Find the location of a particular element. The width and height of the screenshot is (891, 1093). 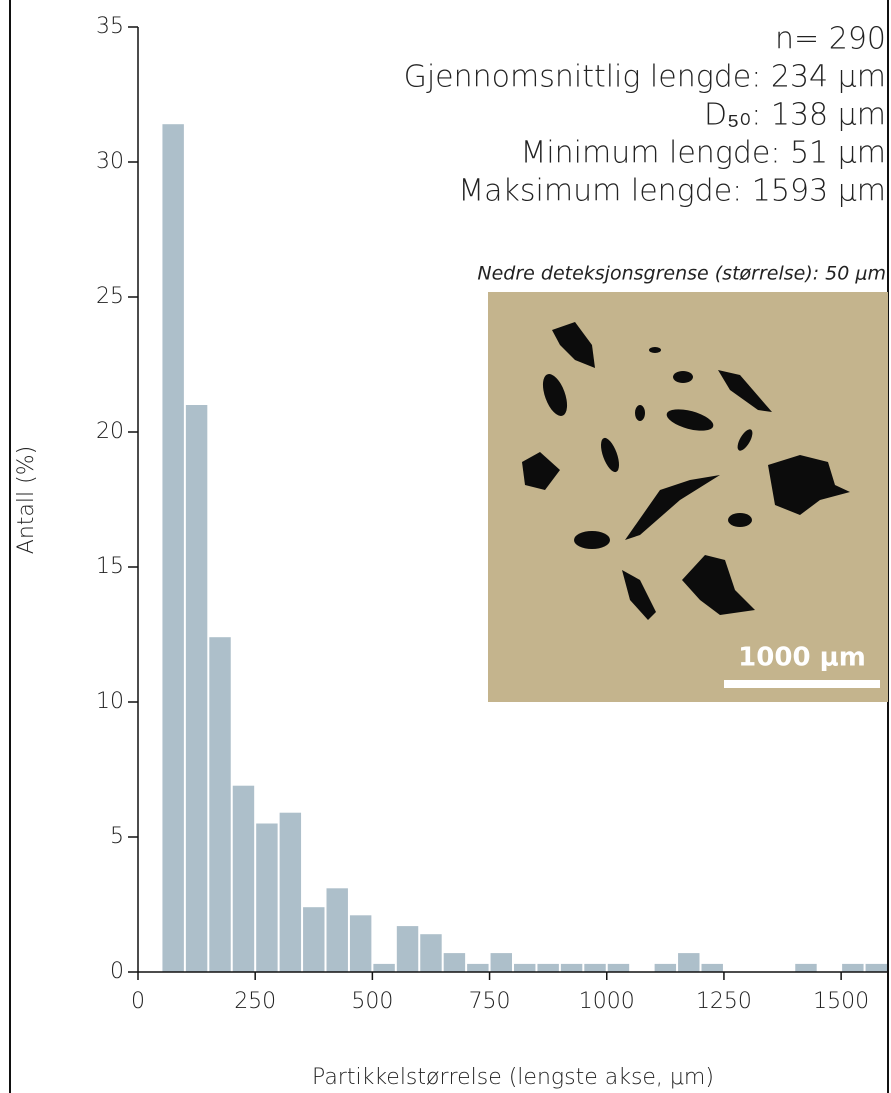

y-tick-label: 25 is located at coordinates (110, 296).